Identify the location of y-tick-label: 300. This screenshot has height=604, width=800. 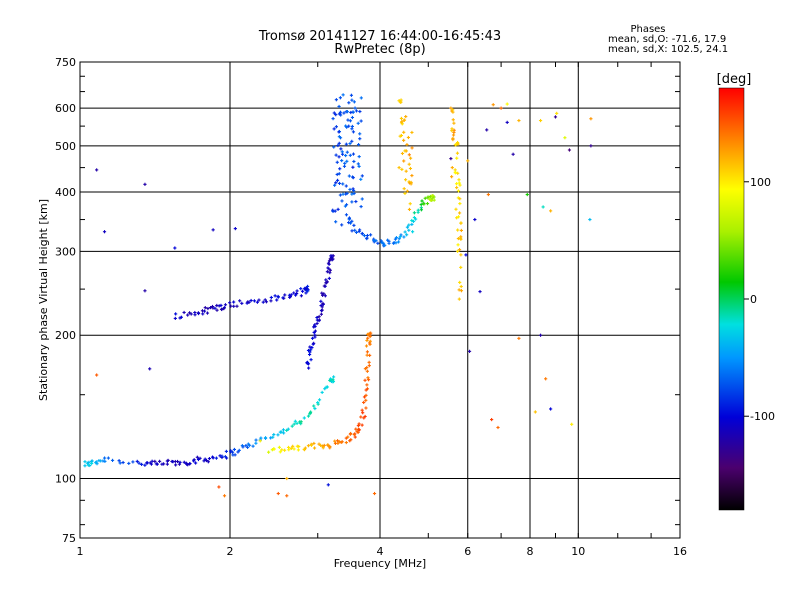
(65, 251).